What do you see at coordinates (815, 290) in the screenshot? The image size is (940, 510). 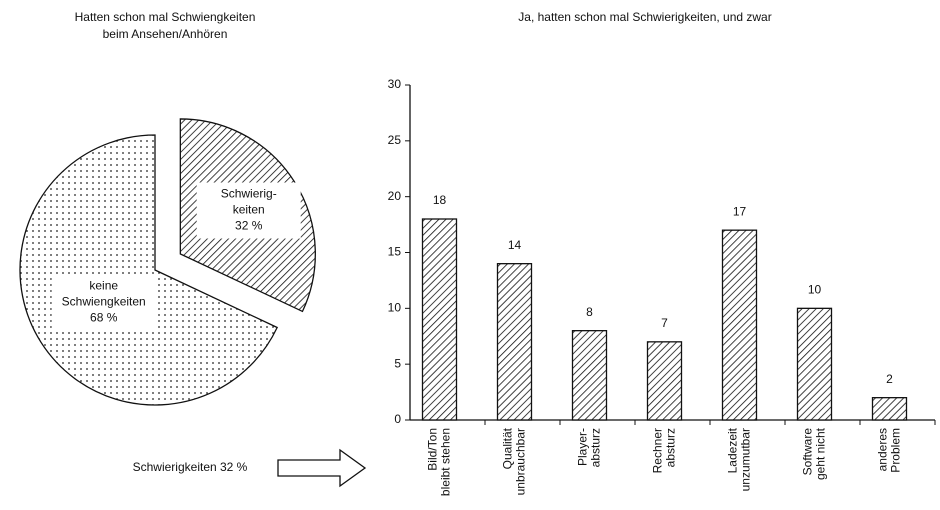 I see `data-label: 10` at bounding box center [815, 290].